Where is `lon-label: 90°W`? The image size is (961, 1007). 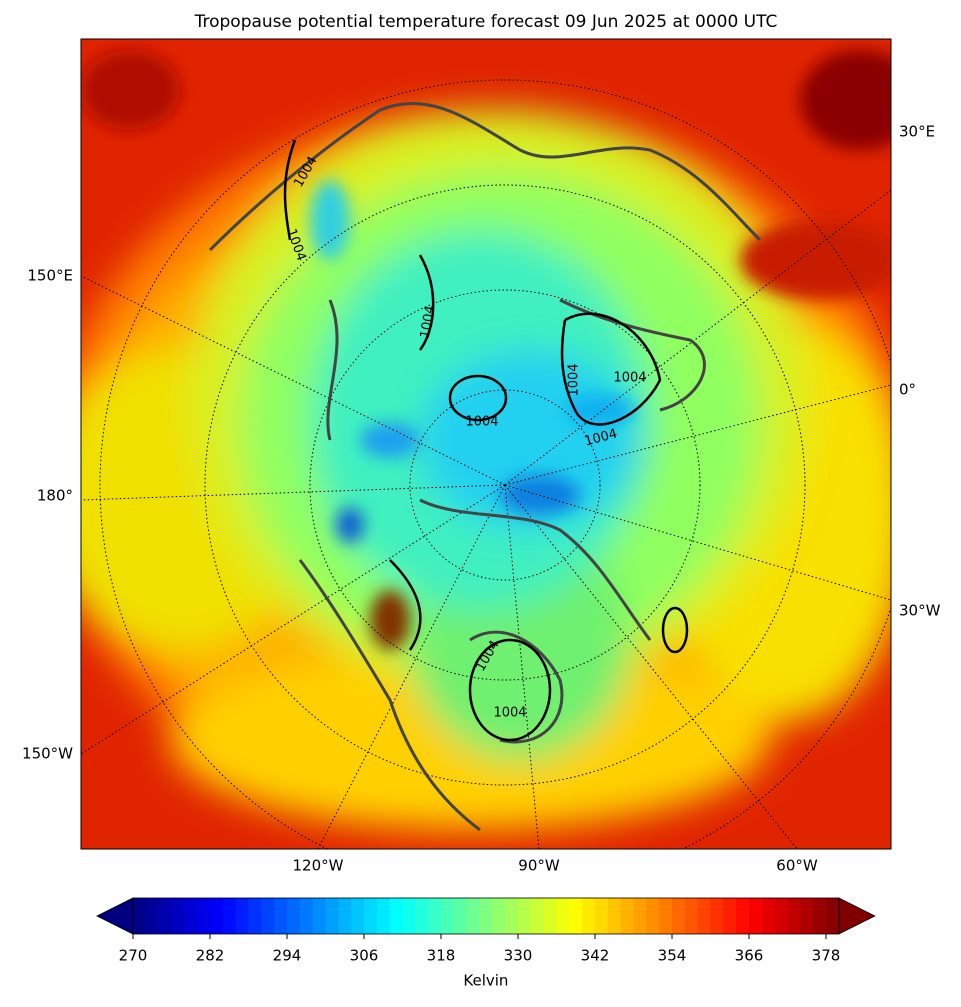 lon-label: 90°W is located at coordinates (539, 866).